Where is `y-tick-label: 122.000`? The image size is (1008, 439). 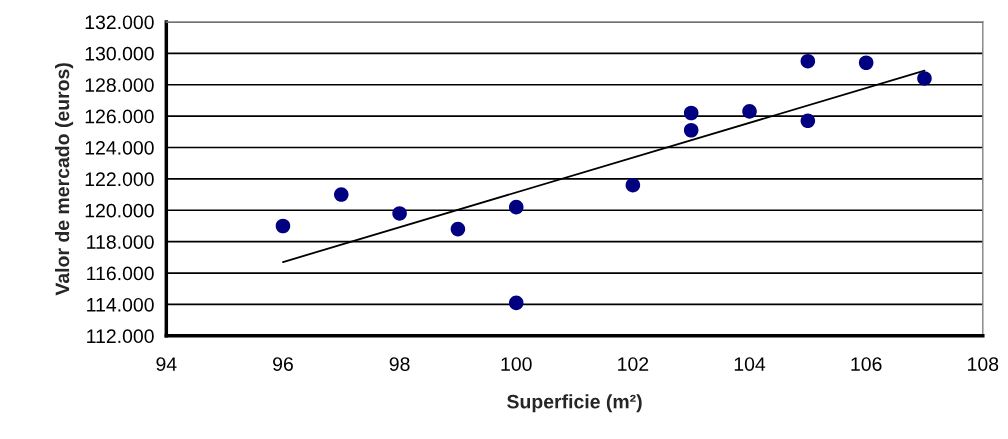 y-tick-label: 122.000 is located at coordinates (119, 179).